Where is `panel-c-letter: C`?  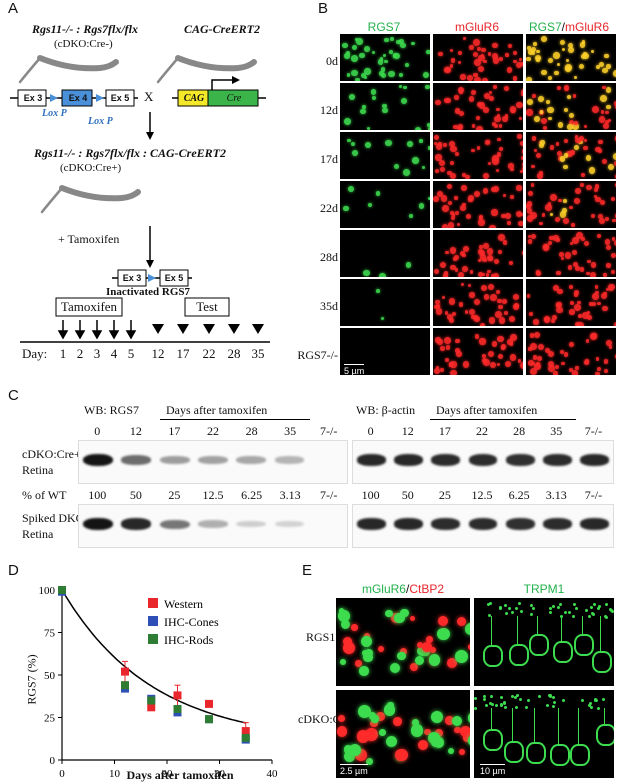 panel-c-letter: C is located at coordinates (13, 395).